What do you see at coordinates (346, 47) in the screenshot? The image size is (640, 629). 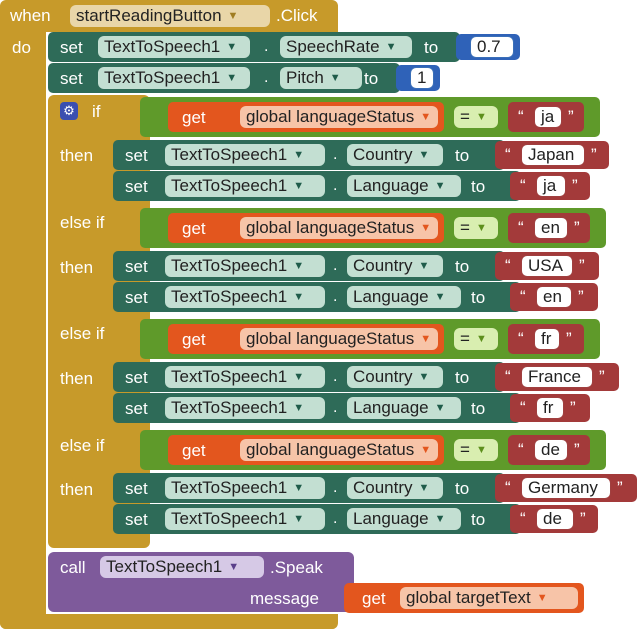 I see `property-dropdown: SpeechRate ▼` at bounding box center [346, 47].